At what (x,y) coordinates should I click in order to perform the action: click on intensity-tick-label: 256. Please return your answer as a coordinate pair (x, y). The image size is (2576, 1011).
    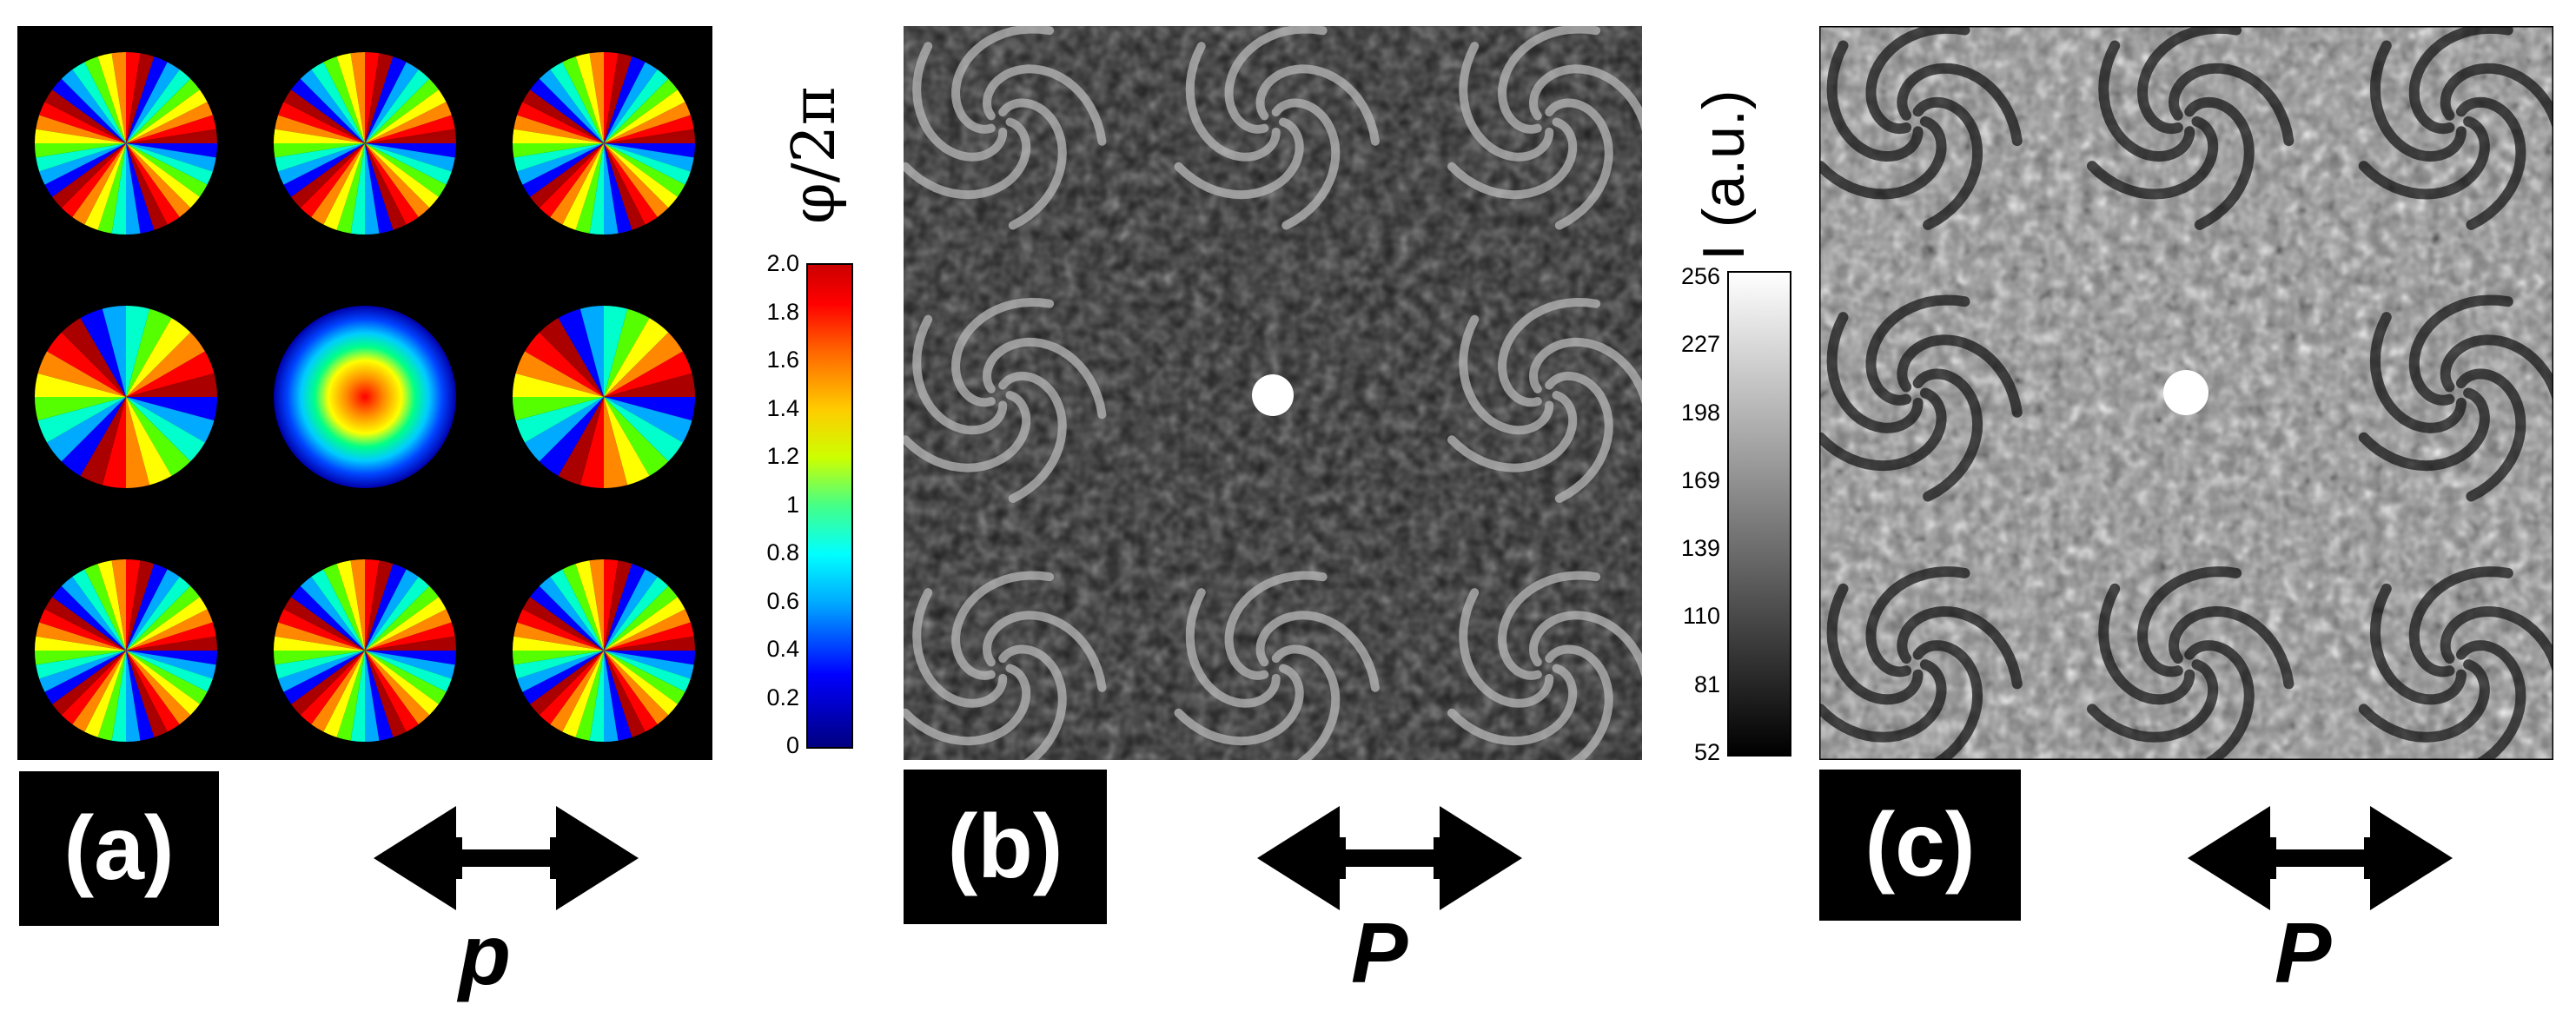
    Looking at the image, I should click on (1700, 276).